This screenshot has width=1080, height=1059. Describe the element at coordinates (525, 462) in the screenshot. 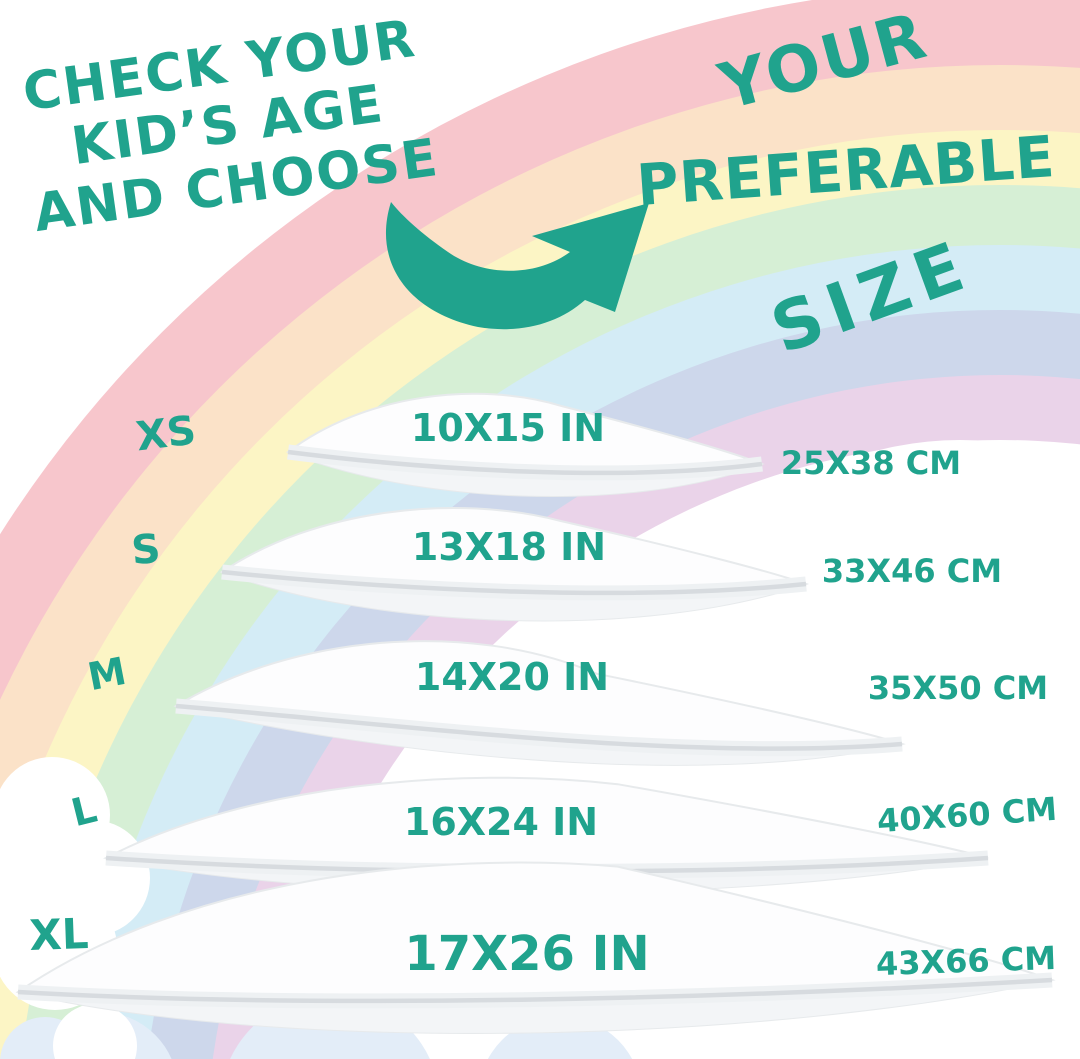

I see `pillow-xs-seam` at that location.